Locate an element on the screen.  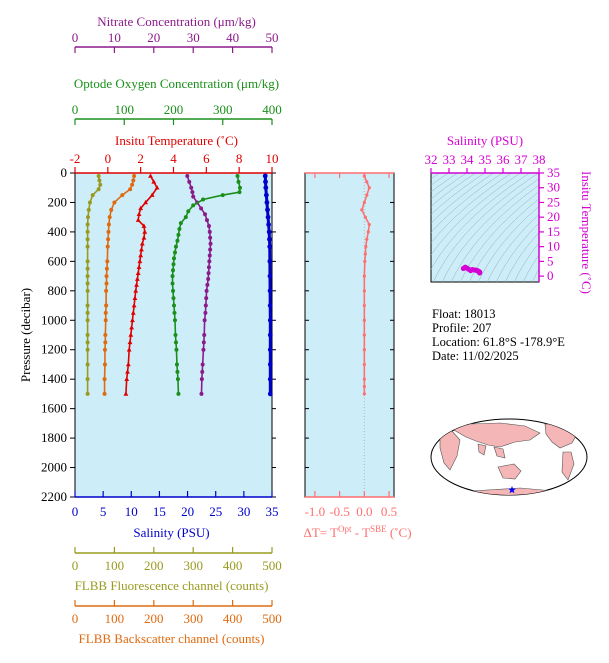
map-land is located at coordinates (509, 458).